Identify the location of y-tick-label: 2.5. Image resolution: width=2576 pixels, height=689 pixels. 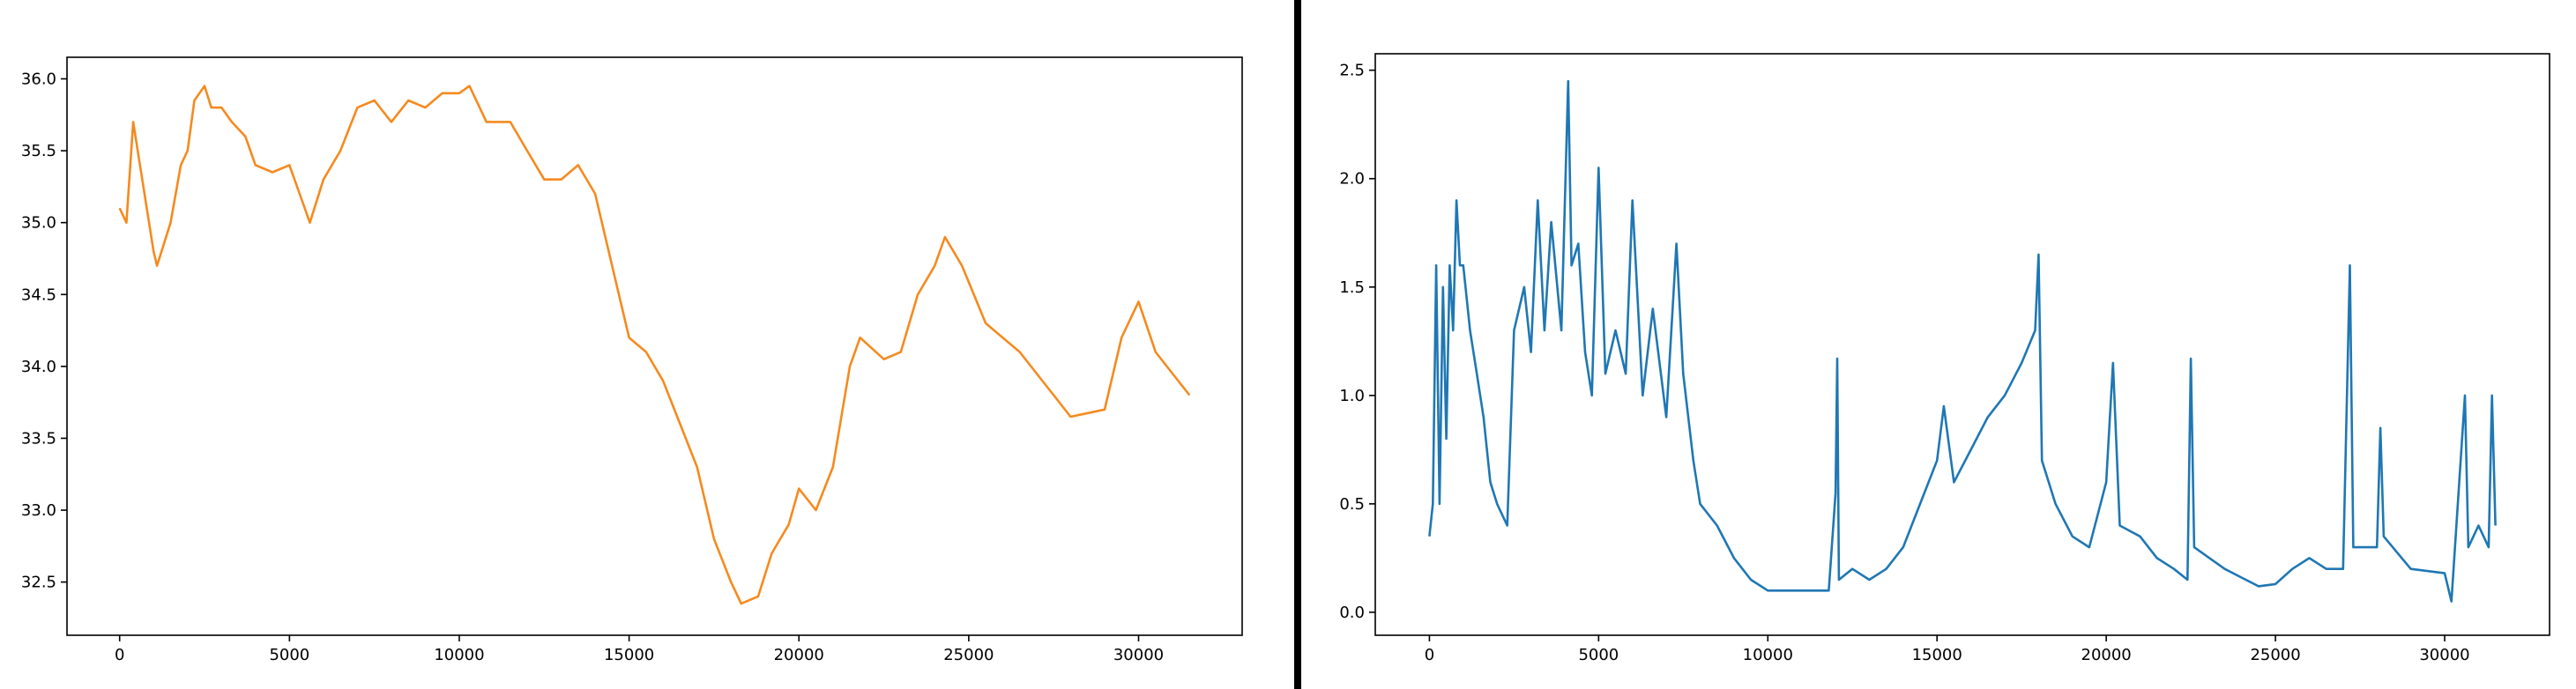
(1352, 71).